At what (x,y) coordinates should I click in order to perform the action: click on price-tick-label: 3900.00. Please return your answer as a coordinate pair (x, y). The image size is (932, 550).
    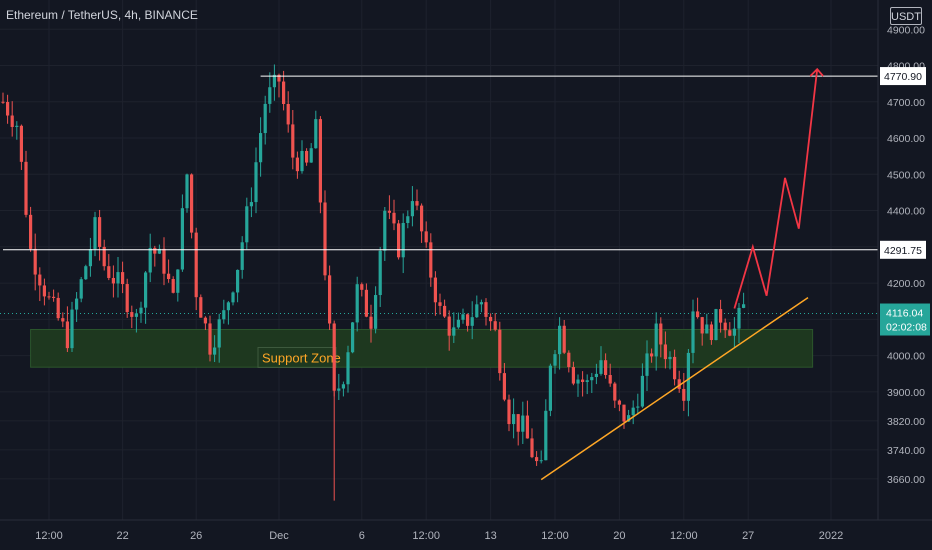
    Looking at the image, I should click on (906, 393).